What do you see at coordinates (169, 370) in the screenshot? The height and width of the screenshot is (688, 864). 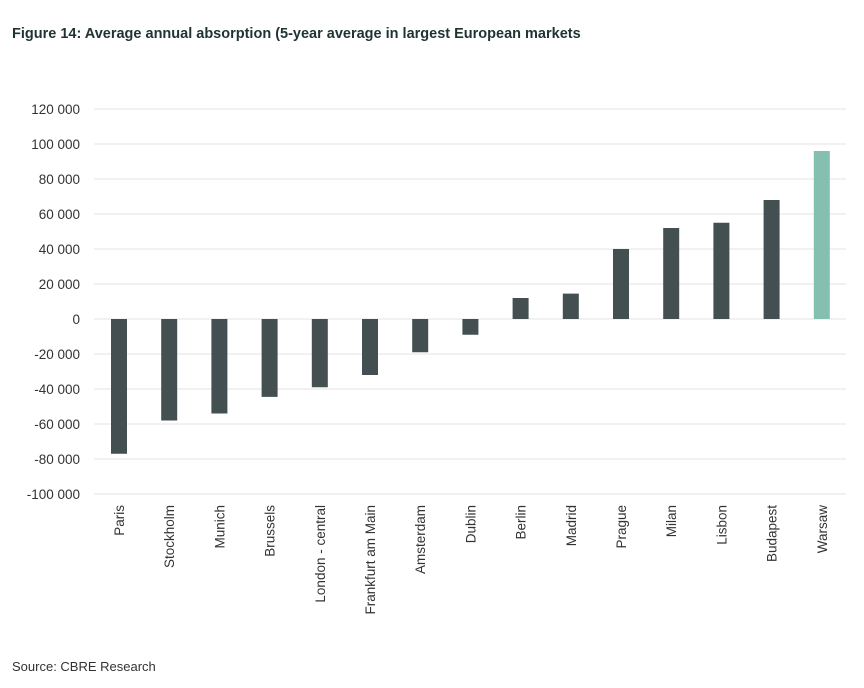 I see `bar-stockholm` at bounding box center [169, 370].